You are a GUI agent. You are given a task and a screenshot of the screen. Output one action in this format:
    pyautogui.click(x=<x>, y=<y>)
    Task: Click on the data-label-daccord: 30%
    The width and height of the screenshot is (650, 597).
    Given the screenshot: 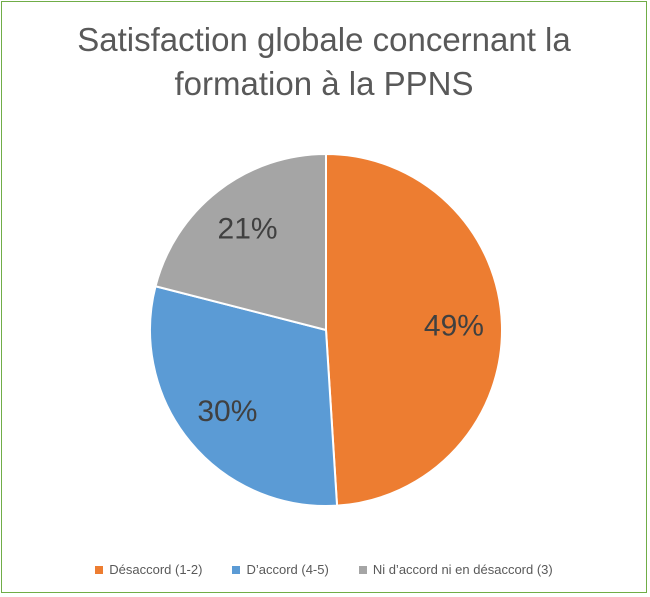 What is the action you would take?
    pyautogui.click(x=227, y=411)
    